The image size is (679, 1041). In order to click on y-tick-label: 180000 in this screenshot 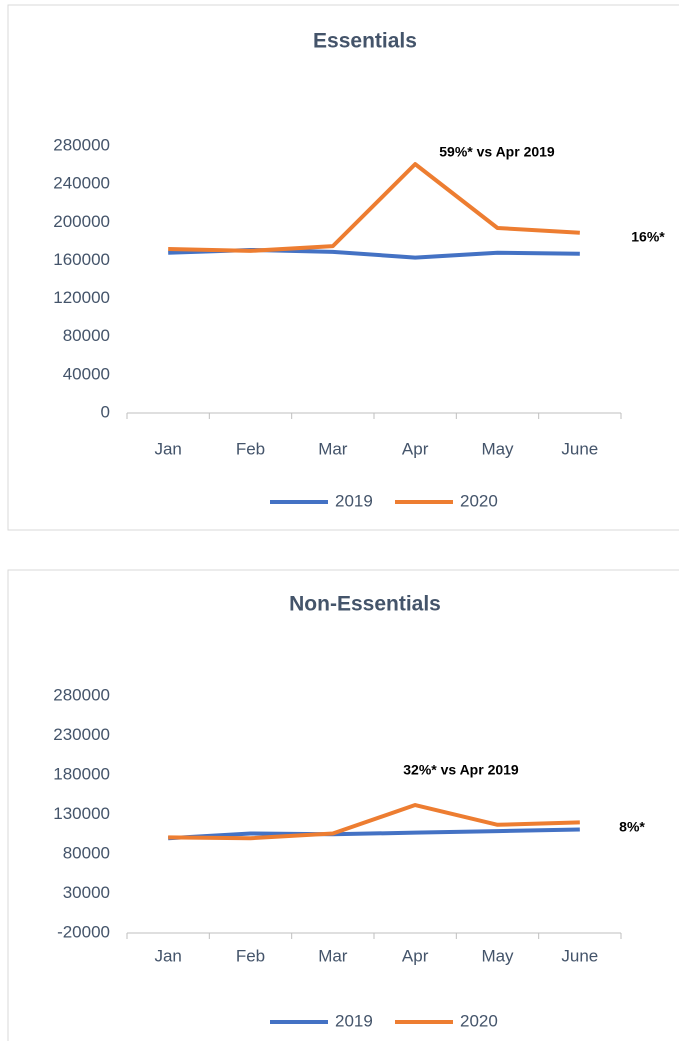, I will do `click(81, 773)`.